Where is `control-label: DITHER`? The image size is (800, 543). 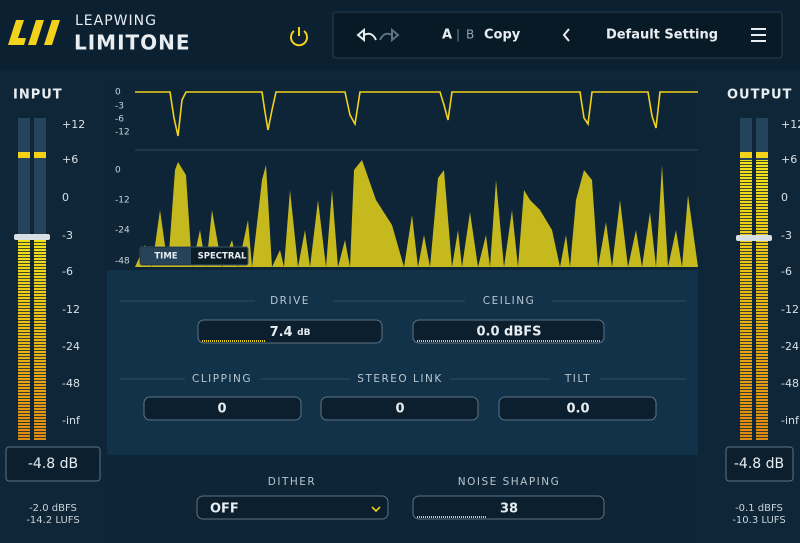
control-label: DITHER is located at coordinates (292, 482).